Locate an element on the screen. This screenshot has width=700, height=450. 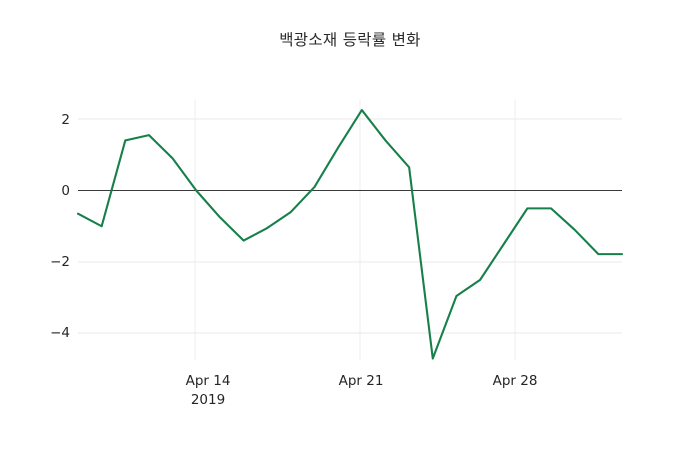
chart-title: 백광소재 등락률 변화 is located at coordinates (350, 40).